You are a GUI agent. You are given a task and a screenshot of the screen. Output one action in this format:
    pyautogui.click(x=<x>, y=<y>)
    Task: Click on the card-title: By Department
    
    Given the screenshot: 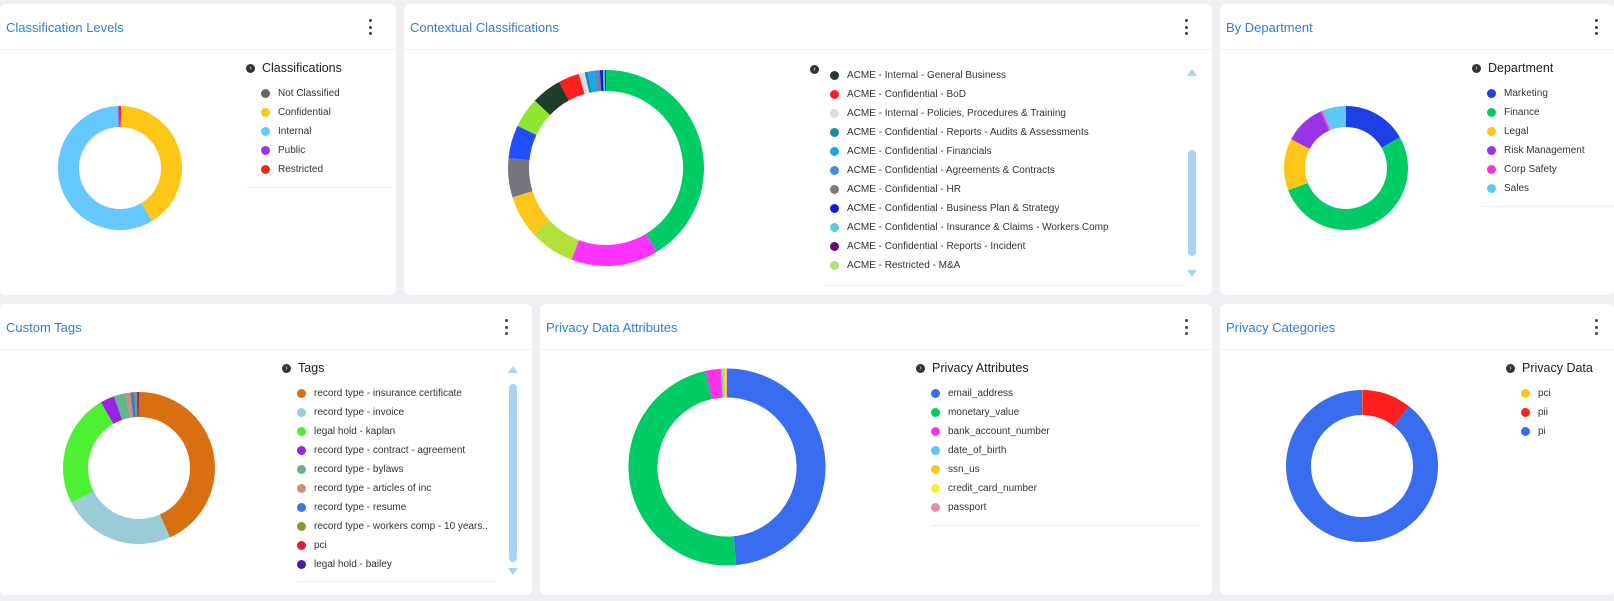 What is the action you would take?
    pyautogui.click(x=1269, y=27)
    